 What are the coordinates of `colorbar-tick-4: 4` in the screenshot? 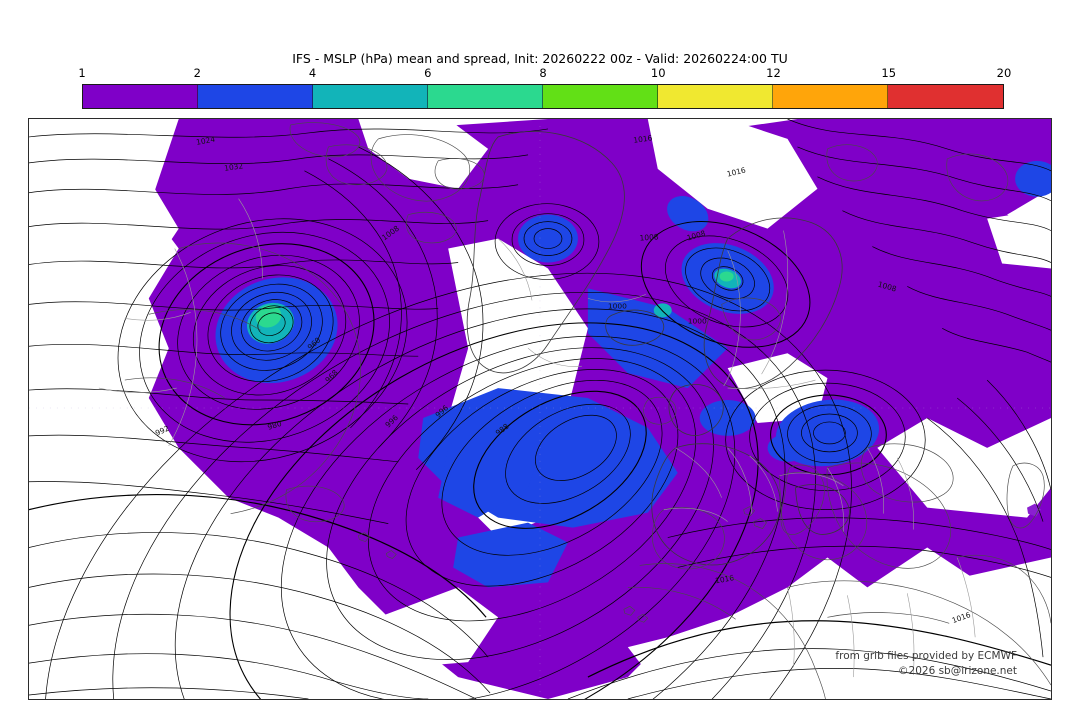 It's located at (312, 73).